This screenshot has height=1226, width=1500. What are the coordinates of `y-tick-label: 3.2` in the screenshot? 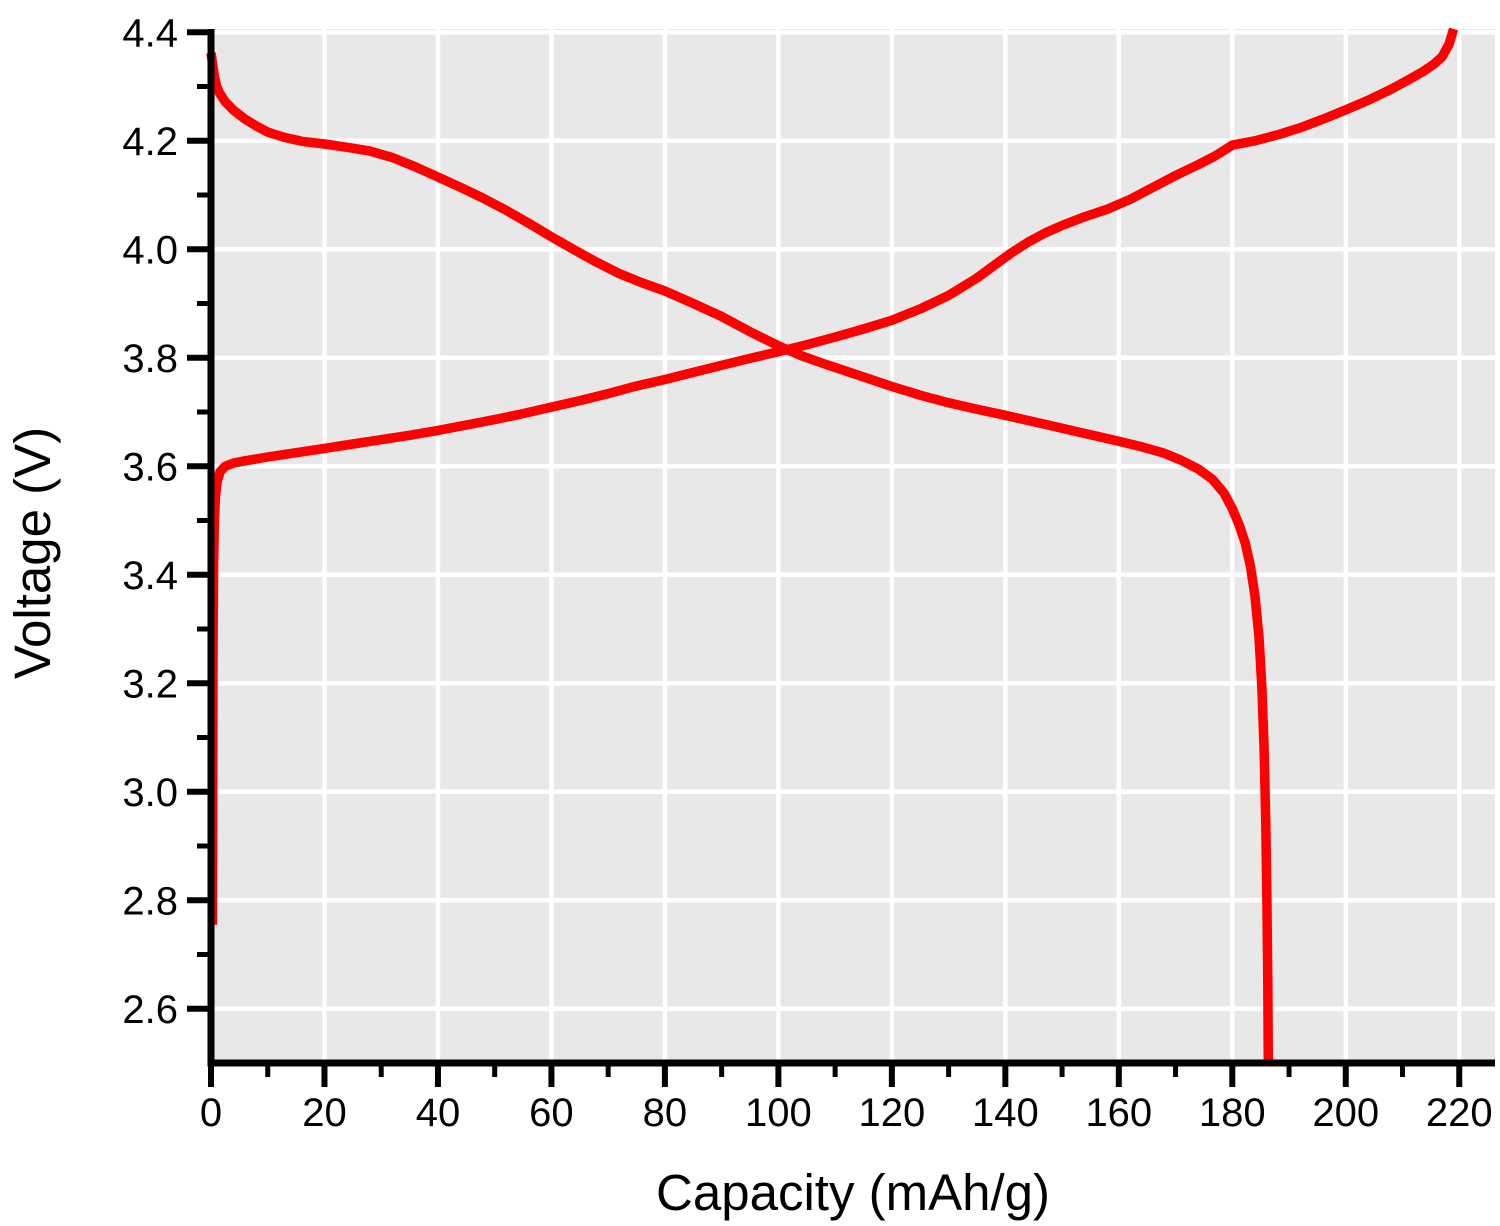 It's located at (150, 684).